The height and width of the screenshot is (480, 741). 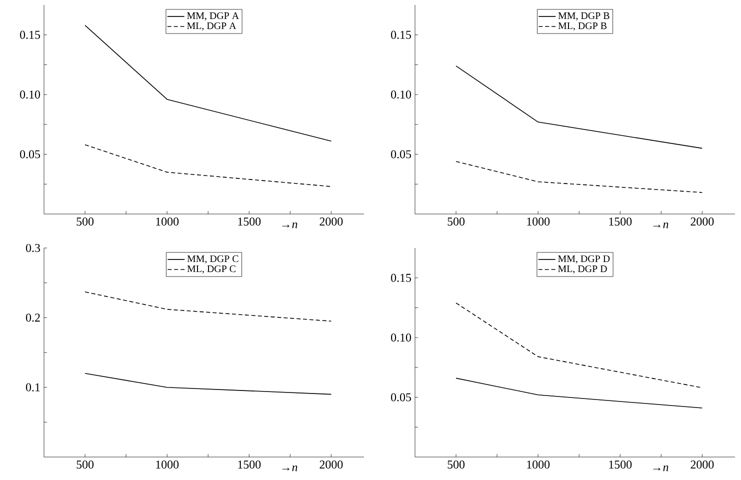 What do you see at coordinates (33, 387) in the screenshot?
I see `y-tick-label: 0.1` at bounding box center [33, 387].